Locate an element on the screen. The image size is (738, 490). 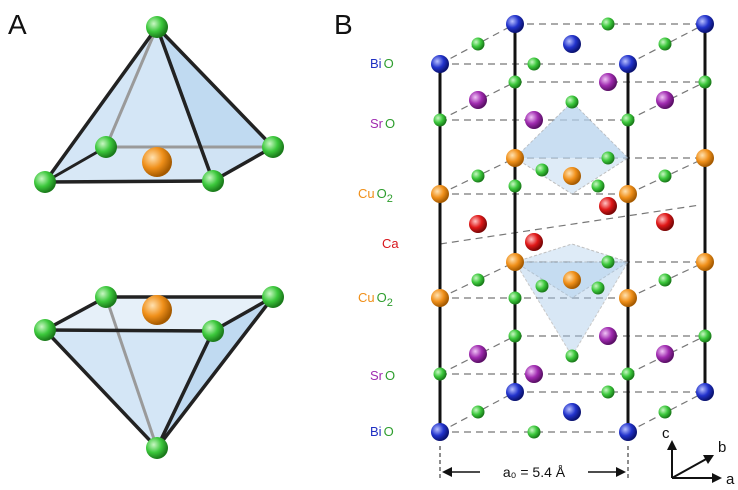
panel-a-label: A is located at coordinates (17, 24).